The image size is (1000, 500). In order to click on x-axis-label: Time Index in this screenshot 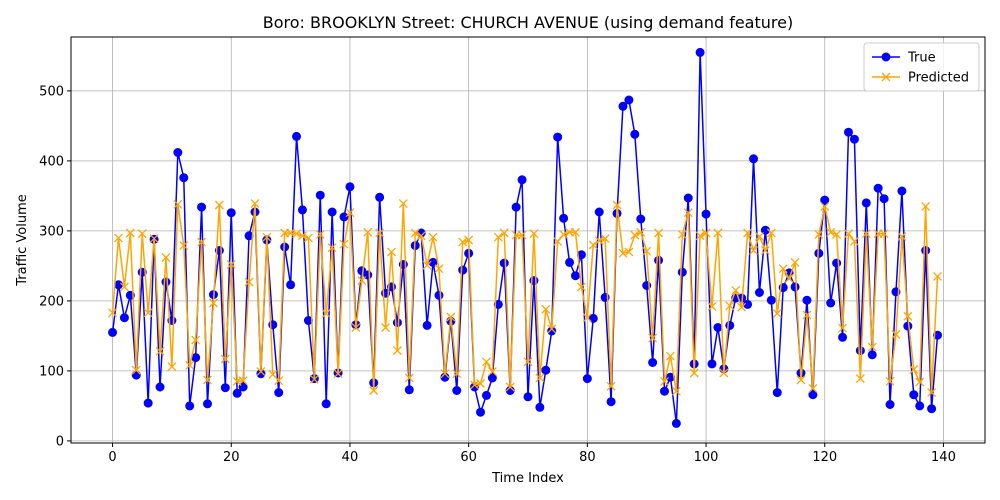, I will do `click(527, 478)`.